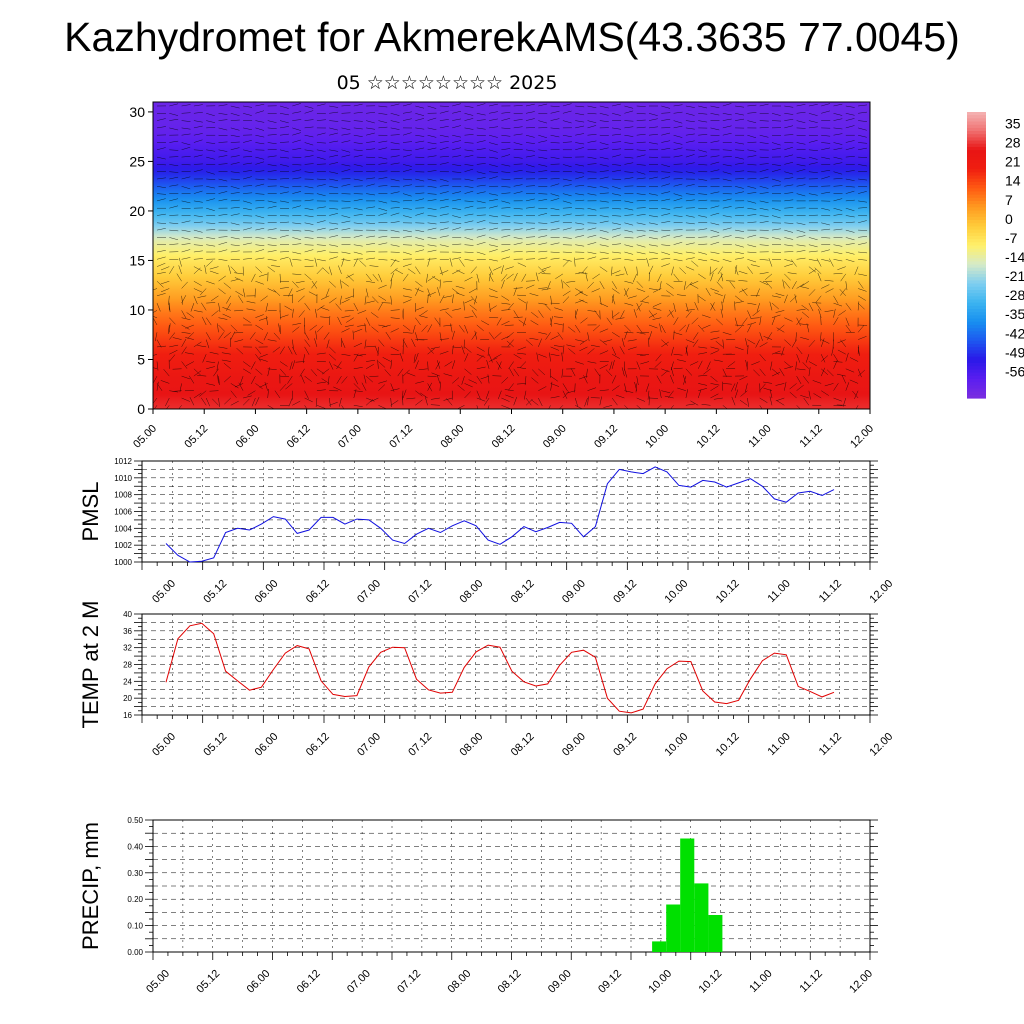  What do you see at coordinates (267, 745) in the screenshot?
I see `temp-x-tick-label: 06.00` at bounding box center [267, 745].